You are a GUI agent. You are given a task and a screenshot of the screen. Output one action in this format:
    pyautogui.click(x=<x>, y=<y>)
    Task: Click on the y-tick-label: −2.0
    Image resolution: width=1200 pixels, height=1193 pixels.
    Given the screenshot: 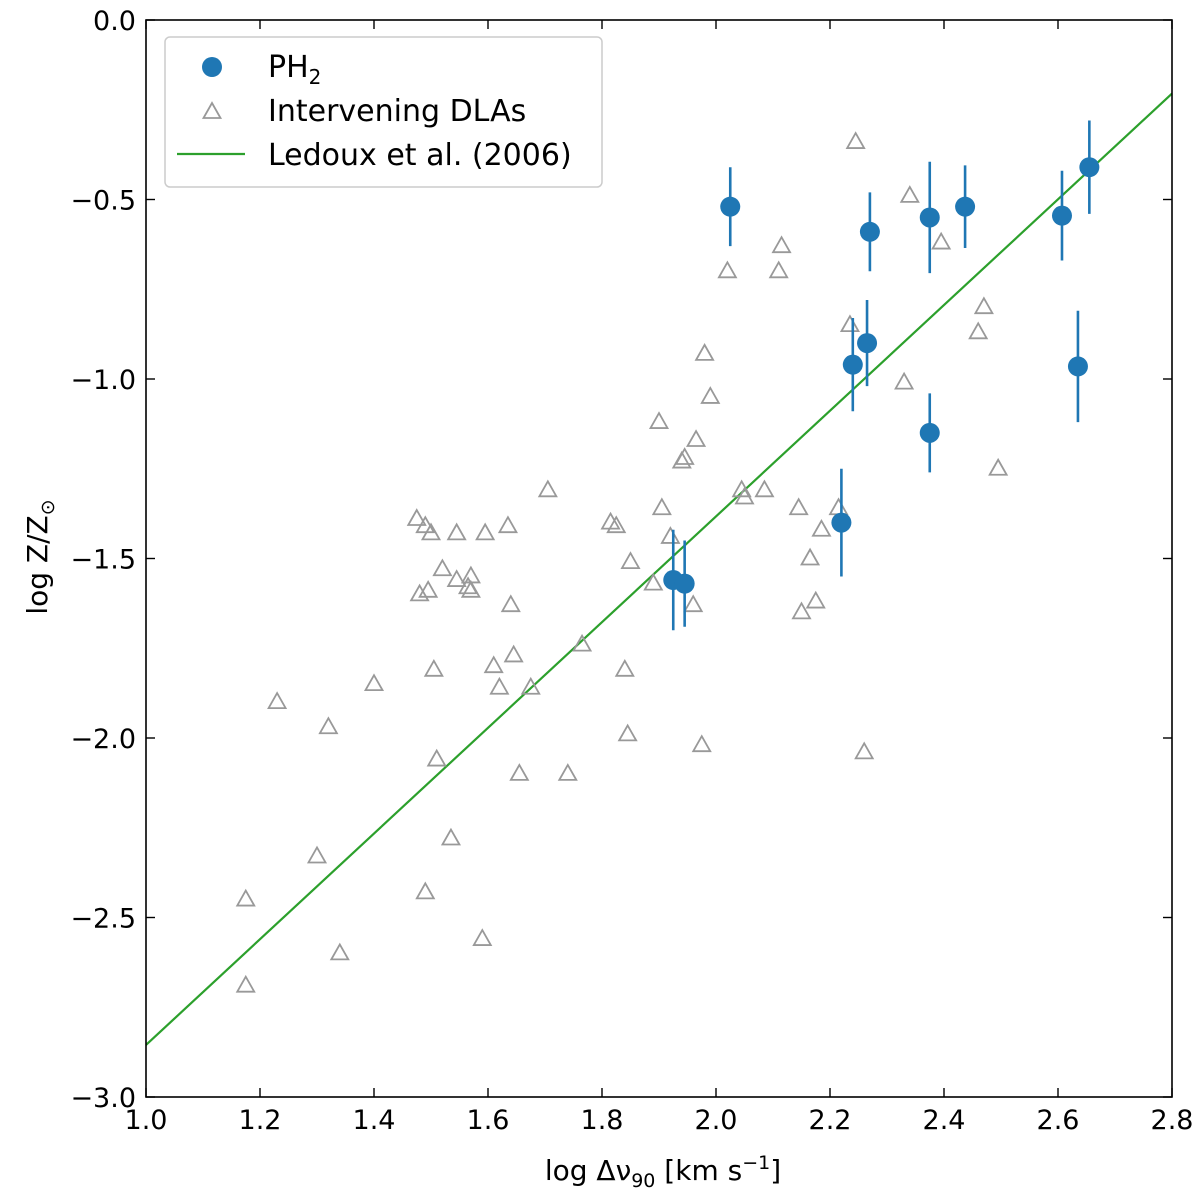 What is the action you would take?
    pyautogui.click(x=103, y=739)
    